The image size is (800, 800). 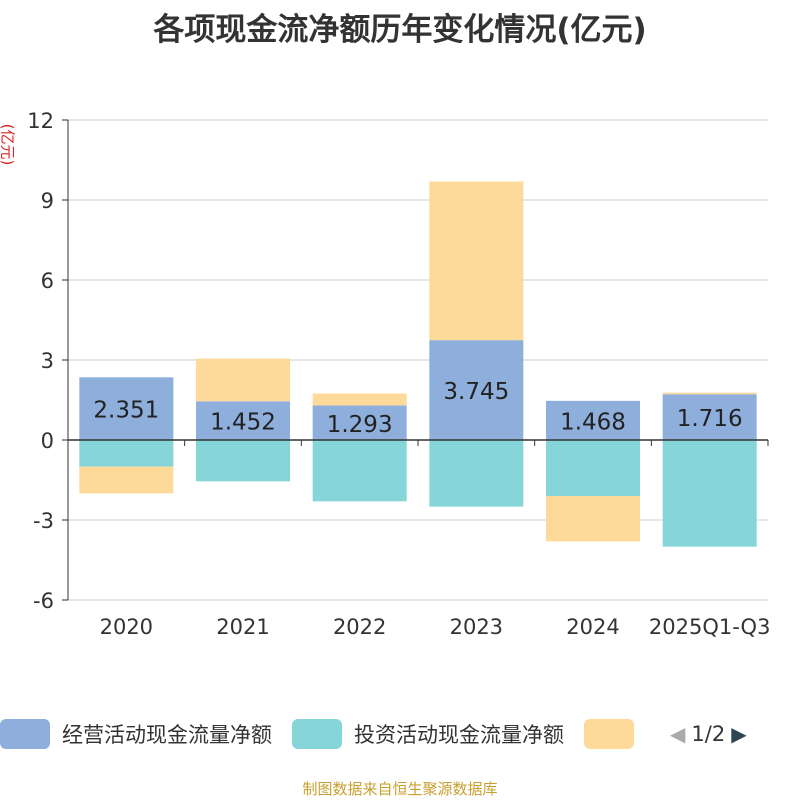 I want to click on legend-item-financing, so click(x=615, y=734).